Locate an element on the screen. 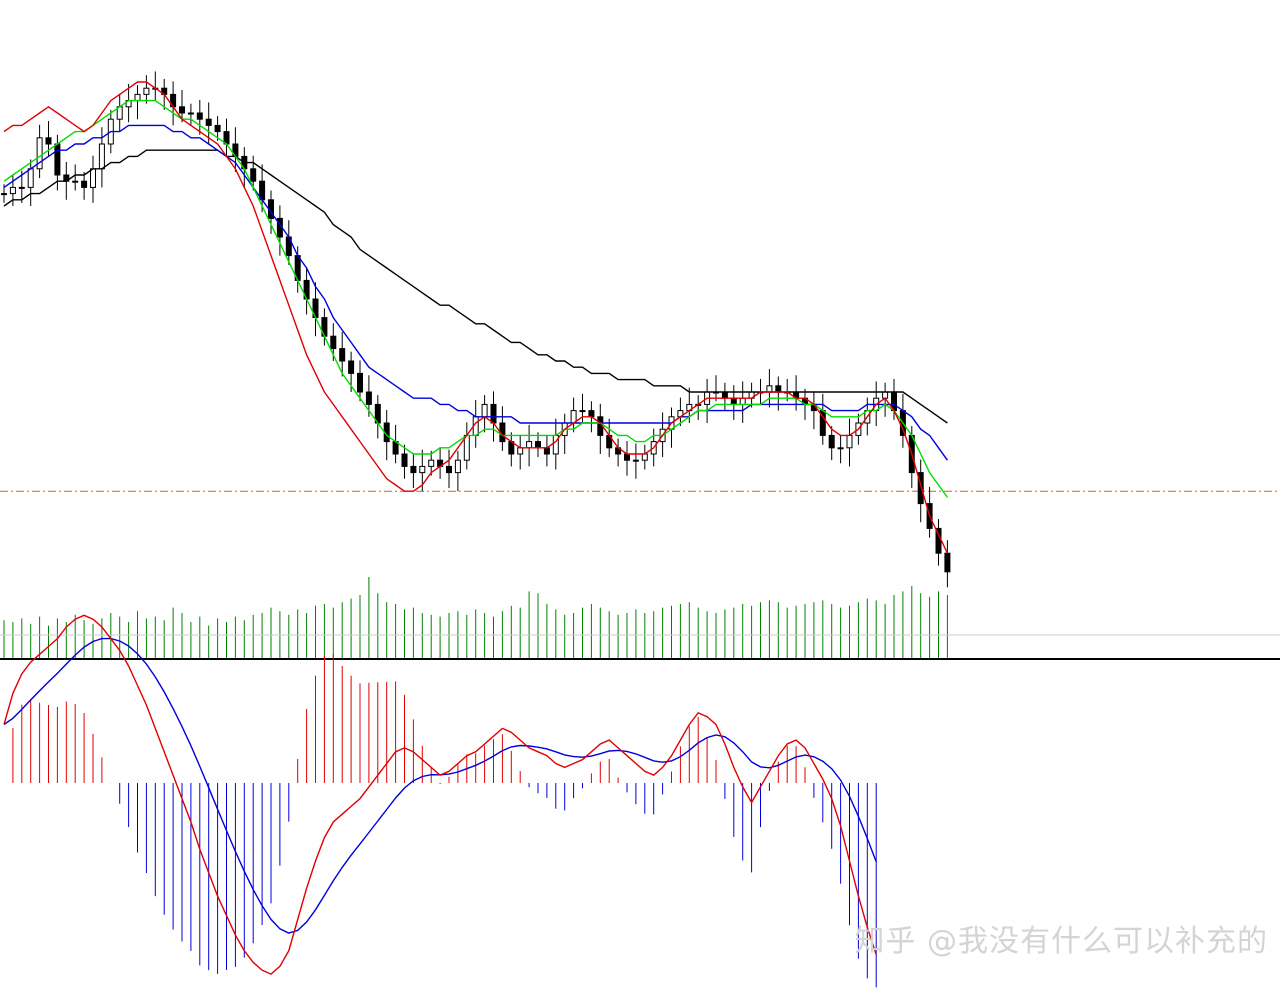 This screenshot has width=1280, height=996. watermark: 知乎 @我没有什么可以补充的 is located at coordinates (1061, 941).